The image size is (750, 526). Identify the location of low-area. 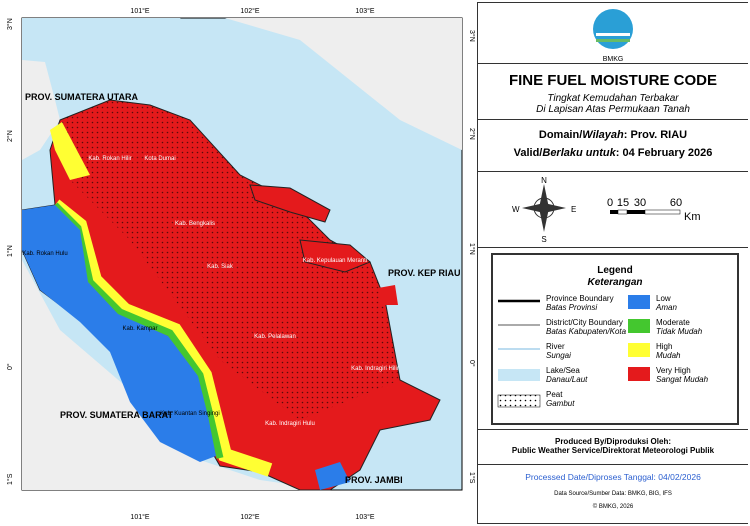
(119, 333).